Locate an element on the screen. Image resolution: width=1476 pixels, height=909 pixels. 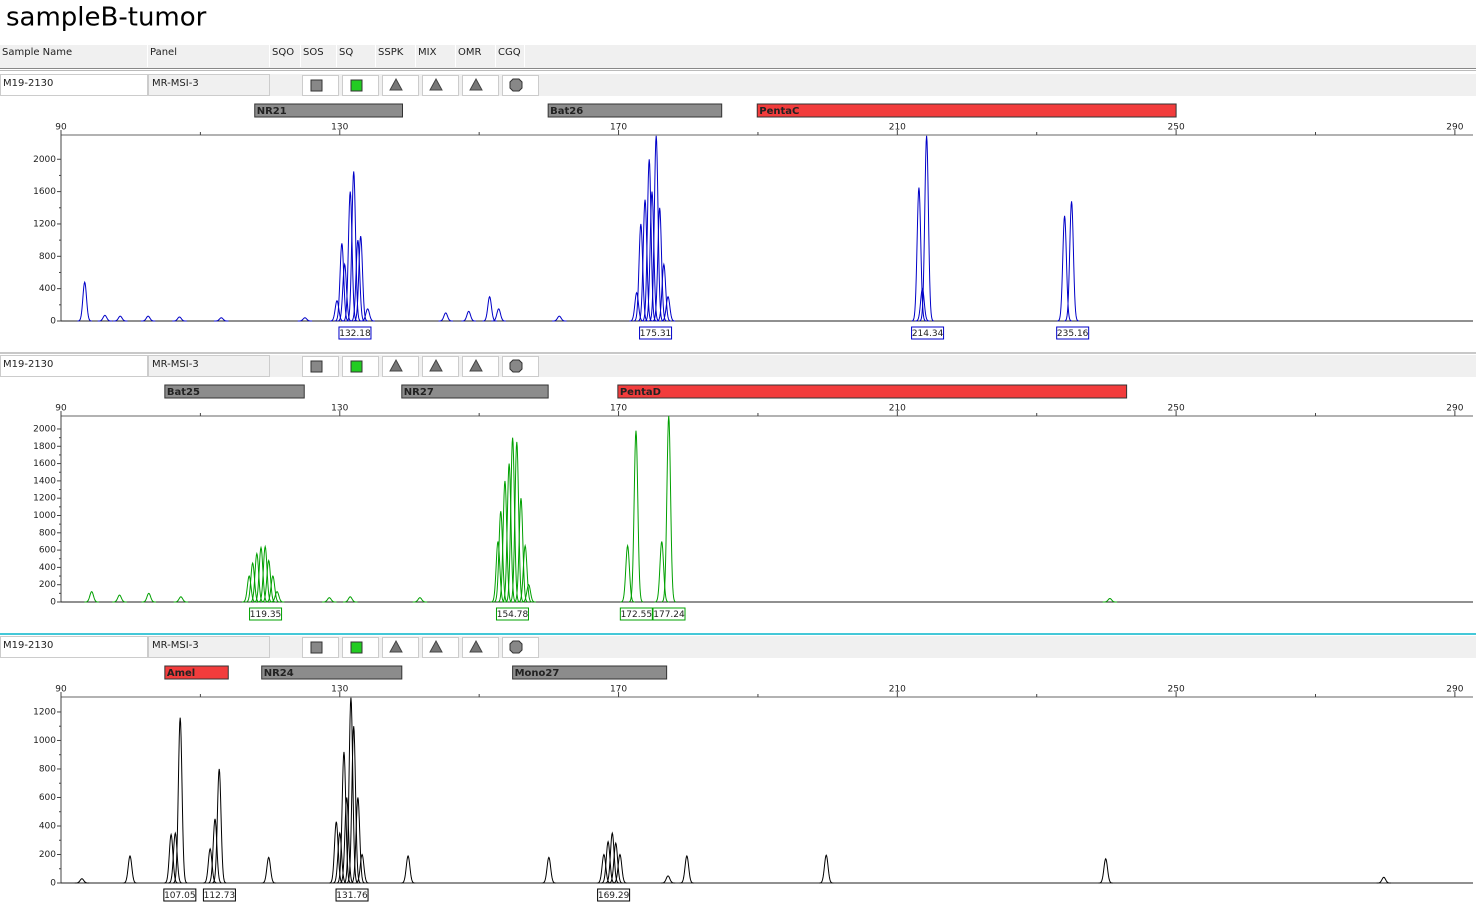
table-header is located at coordinates (738, 56).